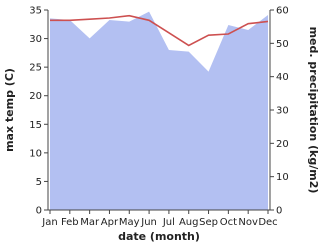 The height and width of the screenshot is (251, 320). Describe the element at coordinates (282, 111) in the screenshot. I see `y2-tick-label: 30` at that location.